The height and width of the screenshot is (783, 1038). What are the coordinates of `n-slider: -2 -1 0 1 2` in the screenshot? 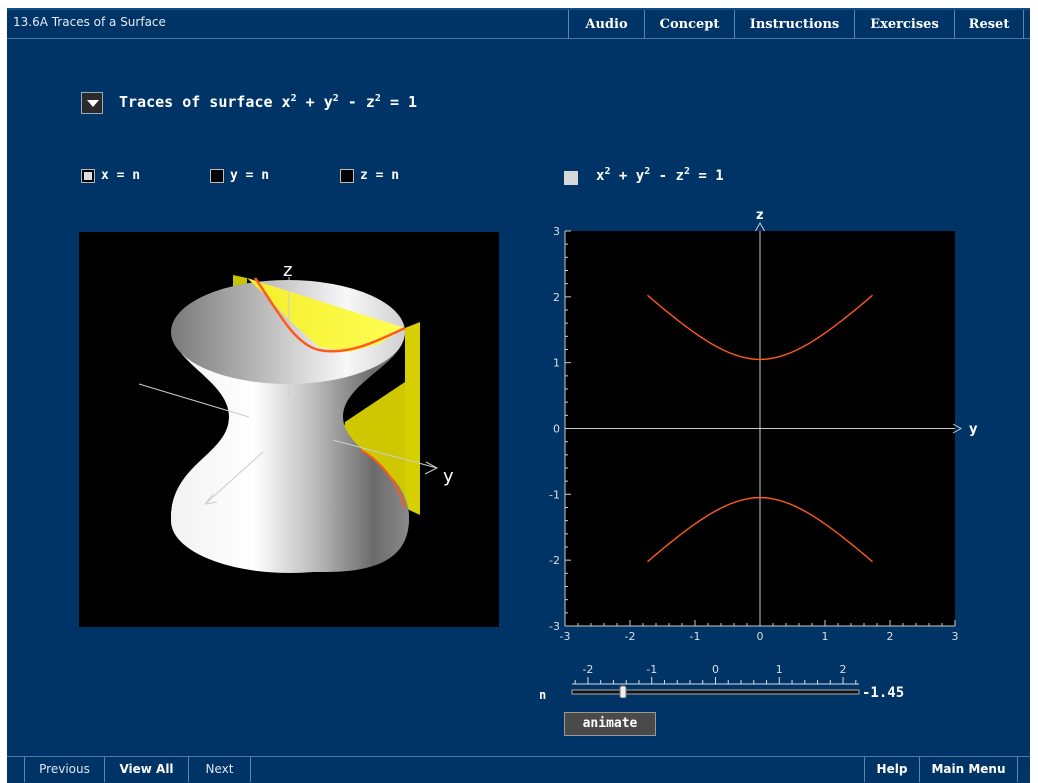 It's located at (742, 676).